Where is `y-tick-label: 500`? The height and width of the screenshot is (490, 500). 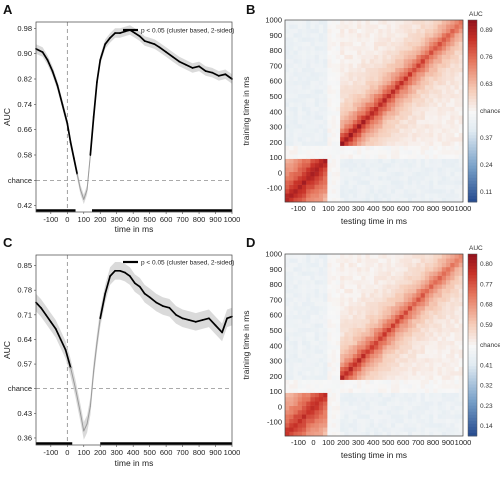
y-tick-label: 500 is located at coordinates (275, 96).